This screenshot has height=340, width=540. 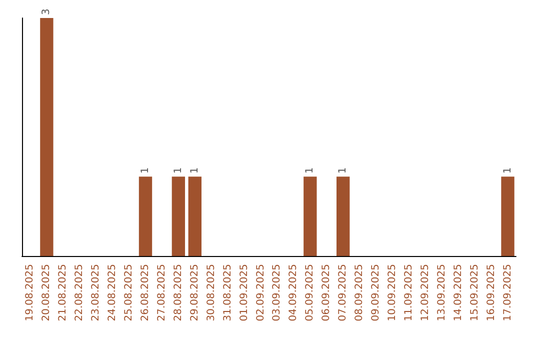 What do you see at coordinates (343, 293) in the screenshot?
I see `x-tick-label: 07.09.2025` at bounding box center [343, 293].